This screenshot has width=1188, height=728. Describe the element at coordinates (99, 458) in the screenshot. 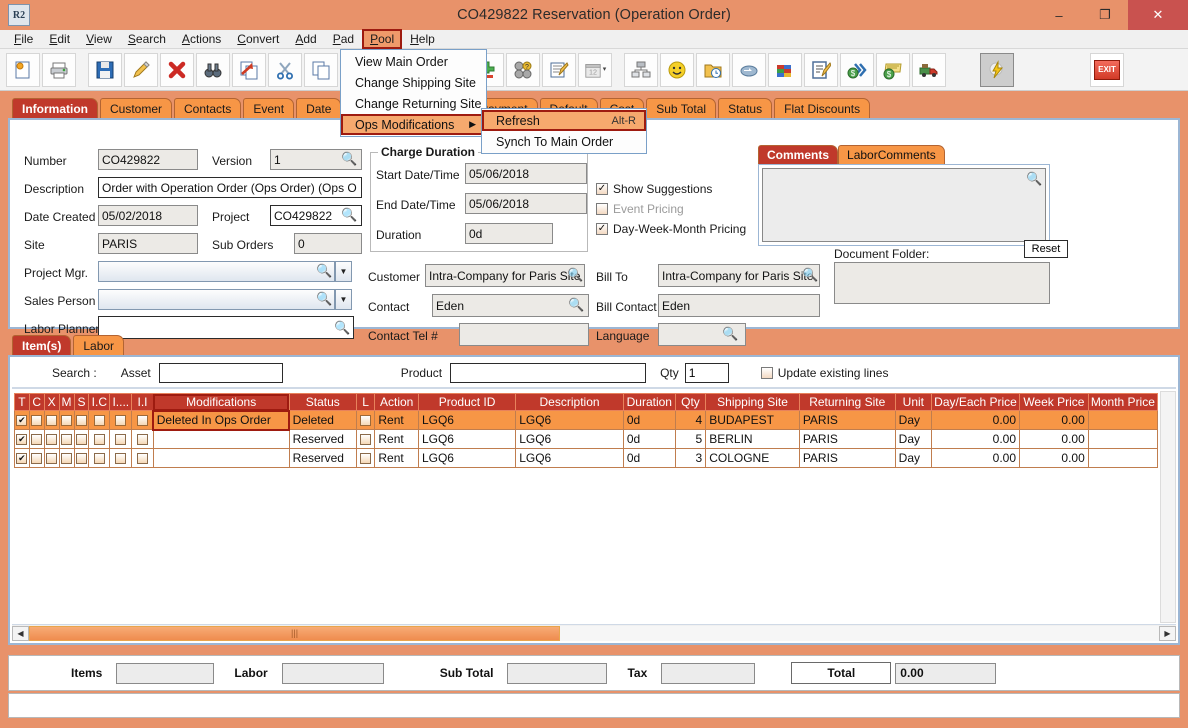

I see `cell-IC` at that location.